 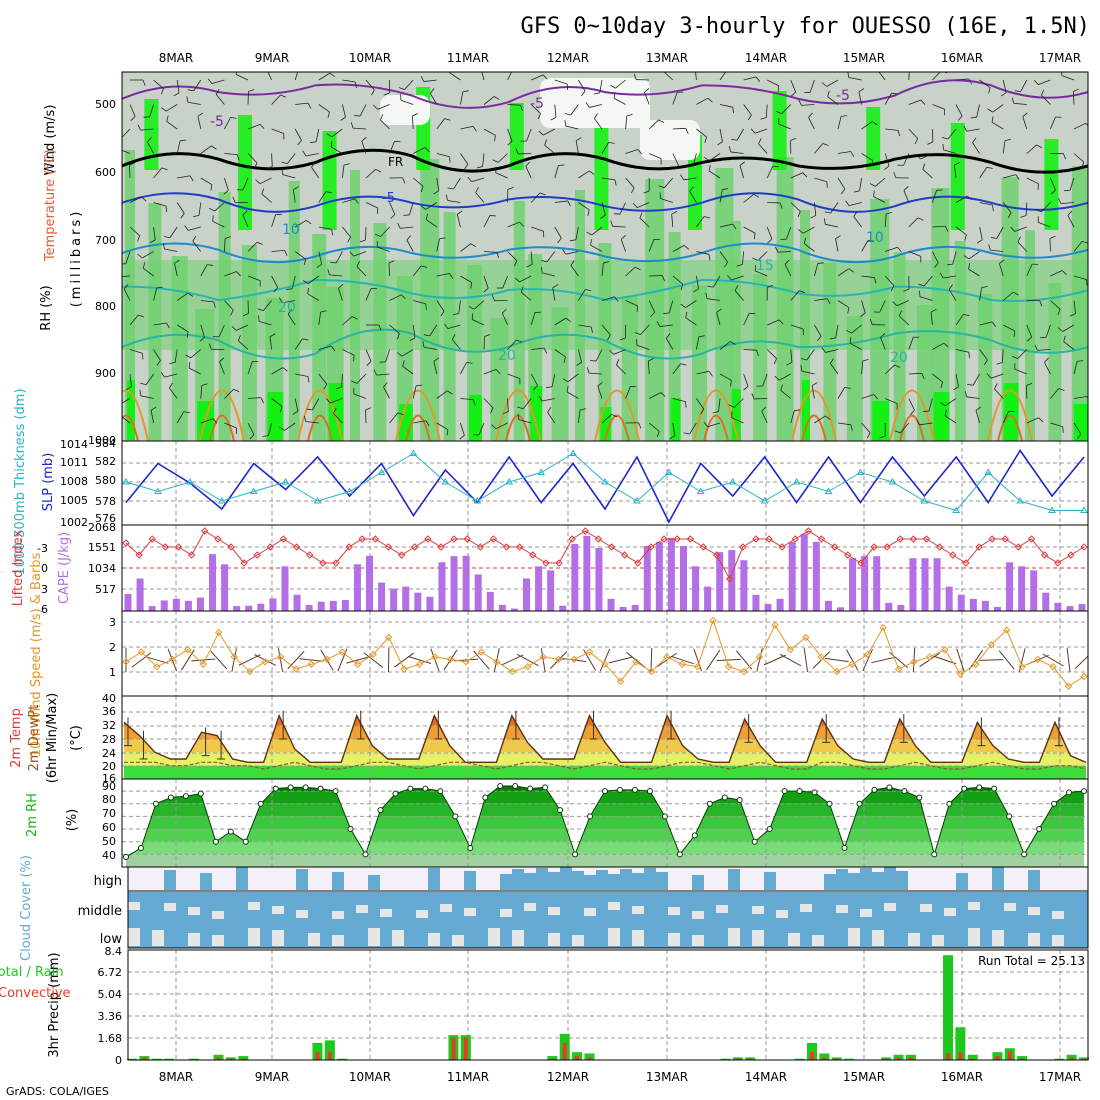 What do you see at coordinates (608, 1007) in the screenshot?
I see `precip-bars` at bounding box center [608, 1007].